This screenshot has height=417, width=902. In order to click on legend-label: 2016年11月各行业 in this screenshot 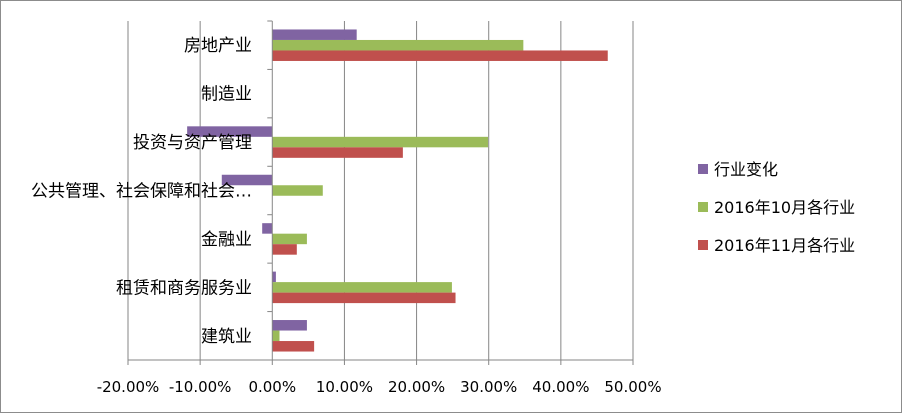, I will do `click(784, 245)`.